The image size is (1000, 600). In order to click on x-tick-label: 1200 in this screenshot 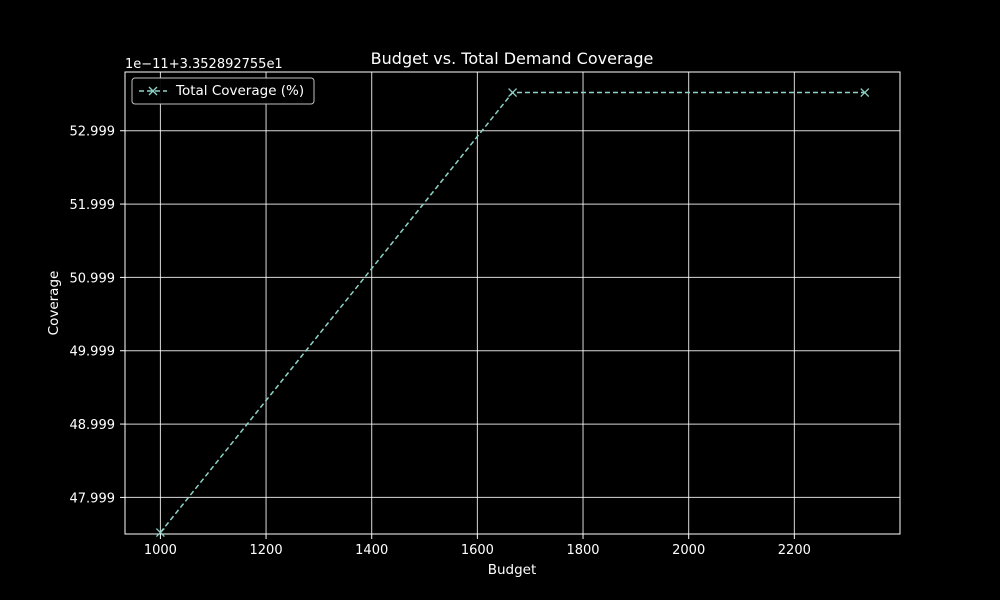, I will do `click(266, 550)`.